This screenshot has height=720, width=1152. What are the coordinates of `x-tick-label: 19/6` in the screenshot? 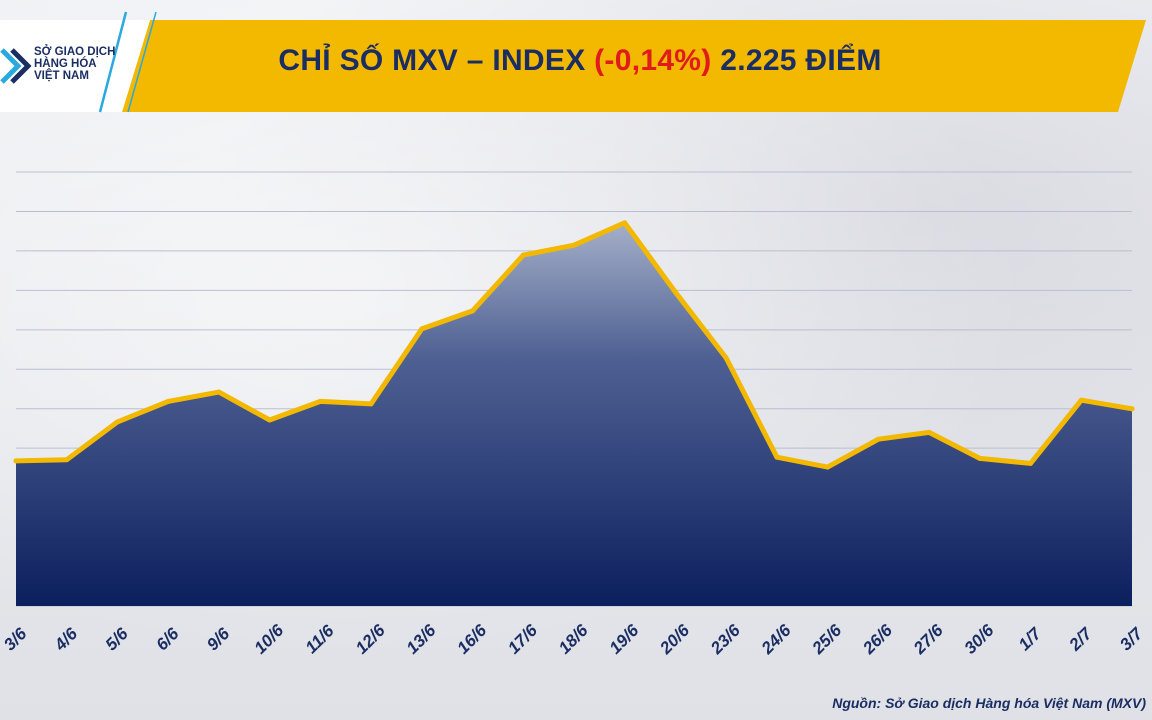 It's located at (624, 638).